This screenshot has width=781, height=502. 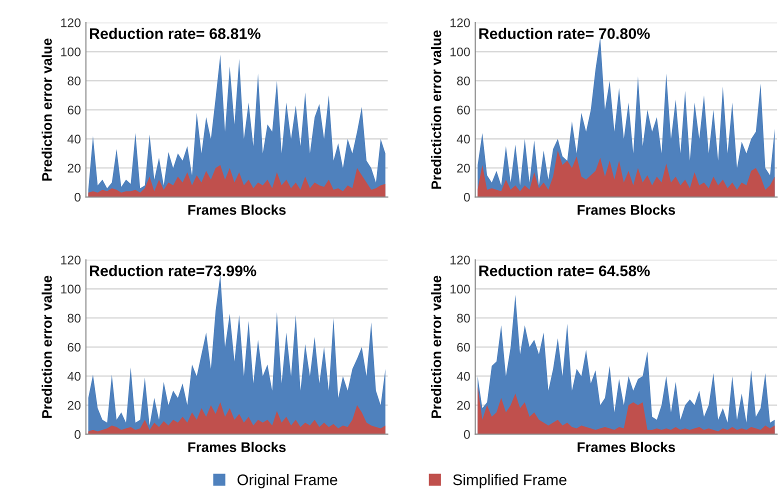 What do you see at coordinates (564, 270) in the screenshot?
I see `annotation: Reduction rate= 64.58%` at bounding box center [564, 270].